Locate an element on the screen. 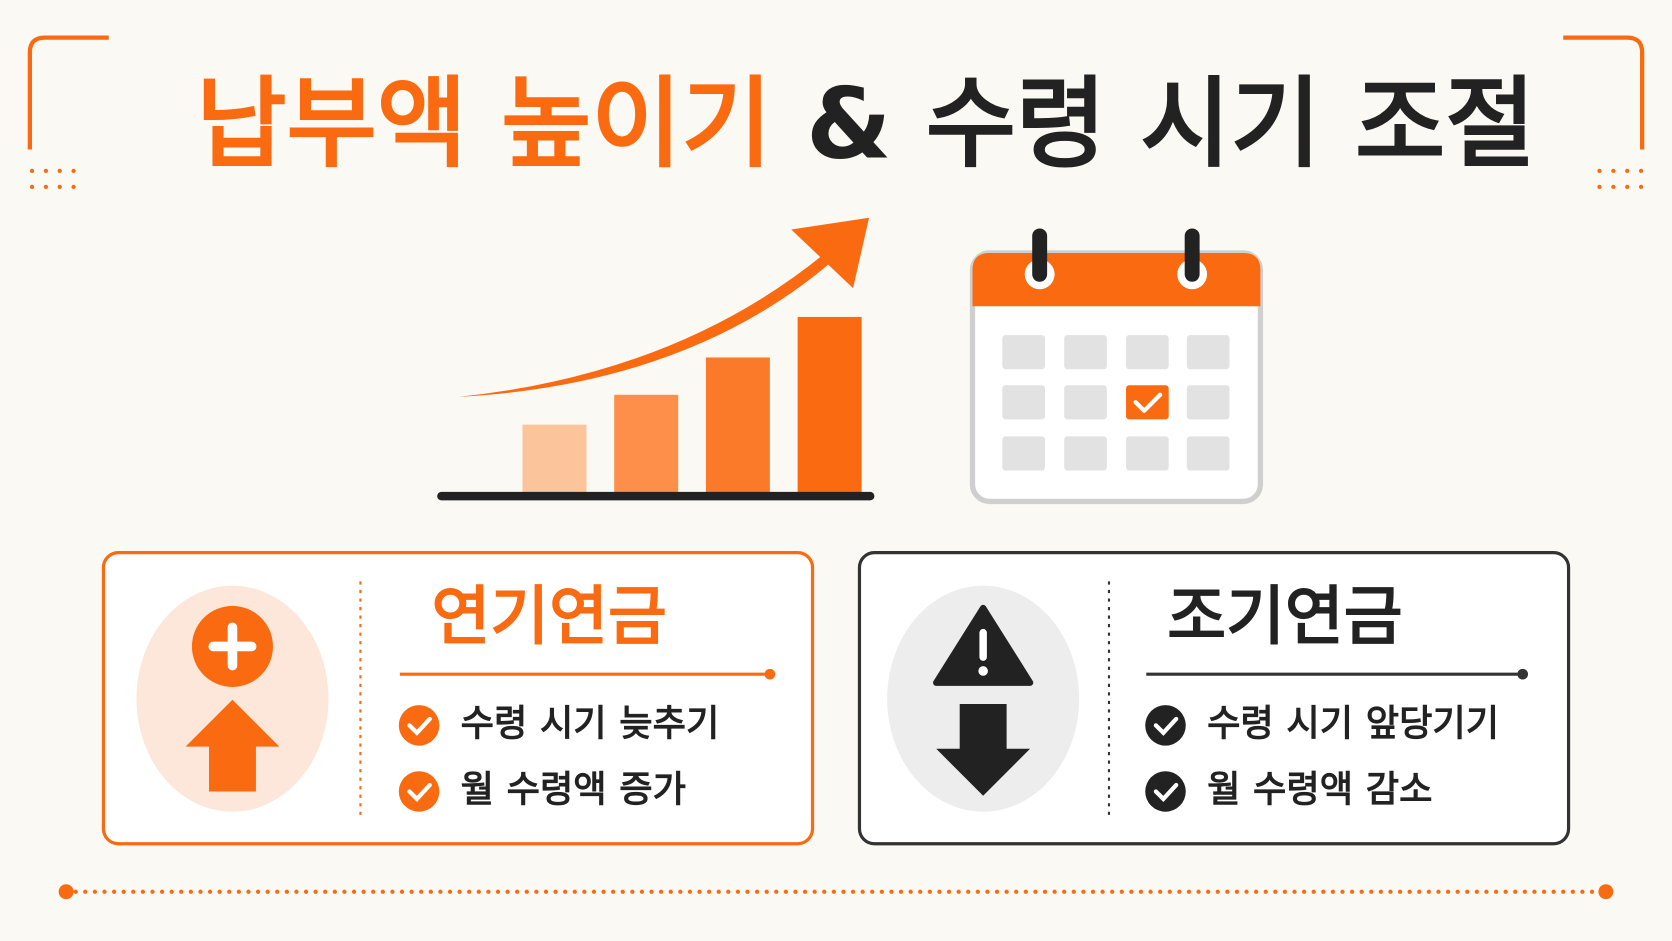 This screenshot has height=941, width=1672. title-connector: & is located at coordinates (849, 124).